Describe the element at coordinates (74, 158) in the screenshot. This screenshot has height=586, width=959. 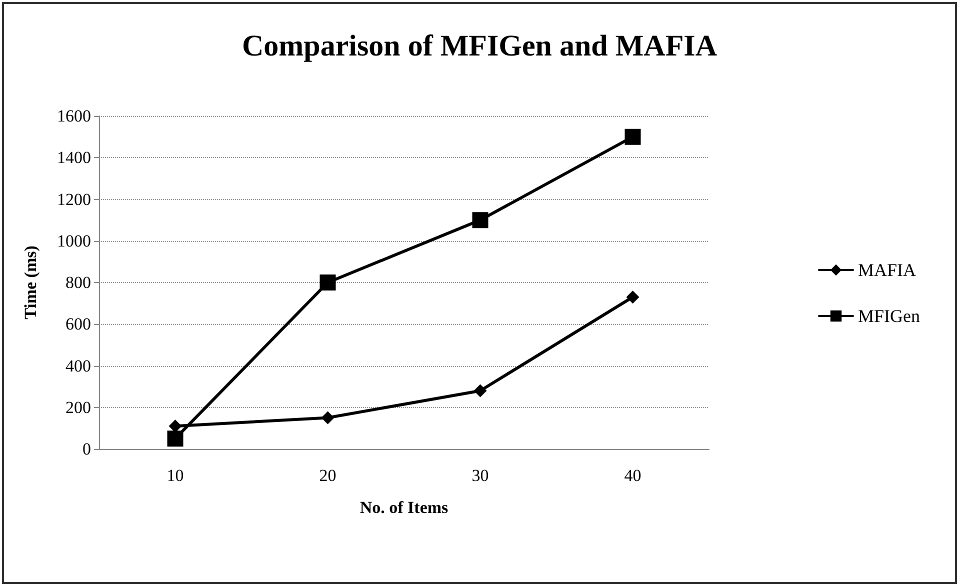
I see `y-tick-label: 1400` at that location.